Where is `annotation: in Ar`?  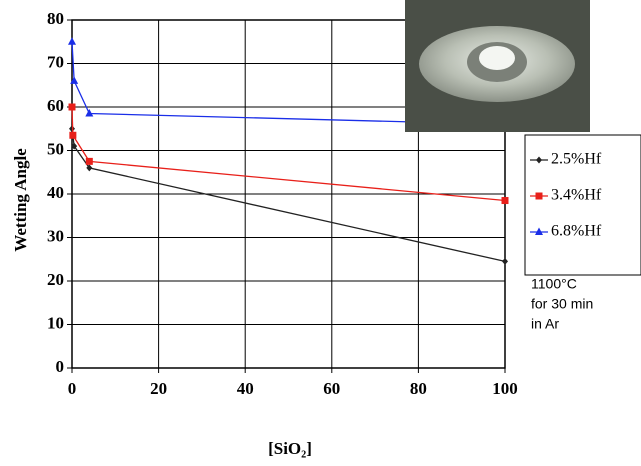
annotation: in Ar is located at coordinates (545, 324).